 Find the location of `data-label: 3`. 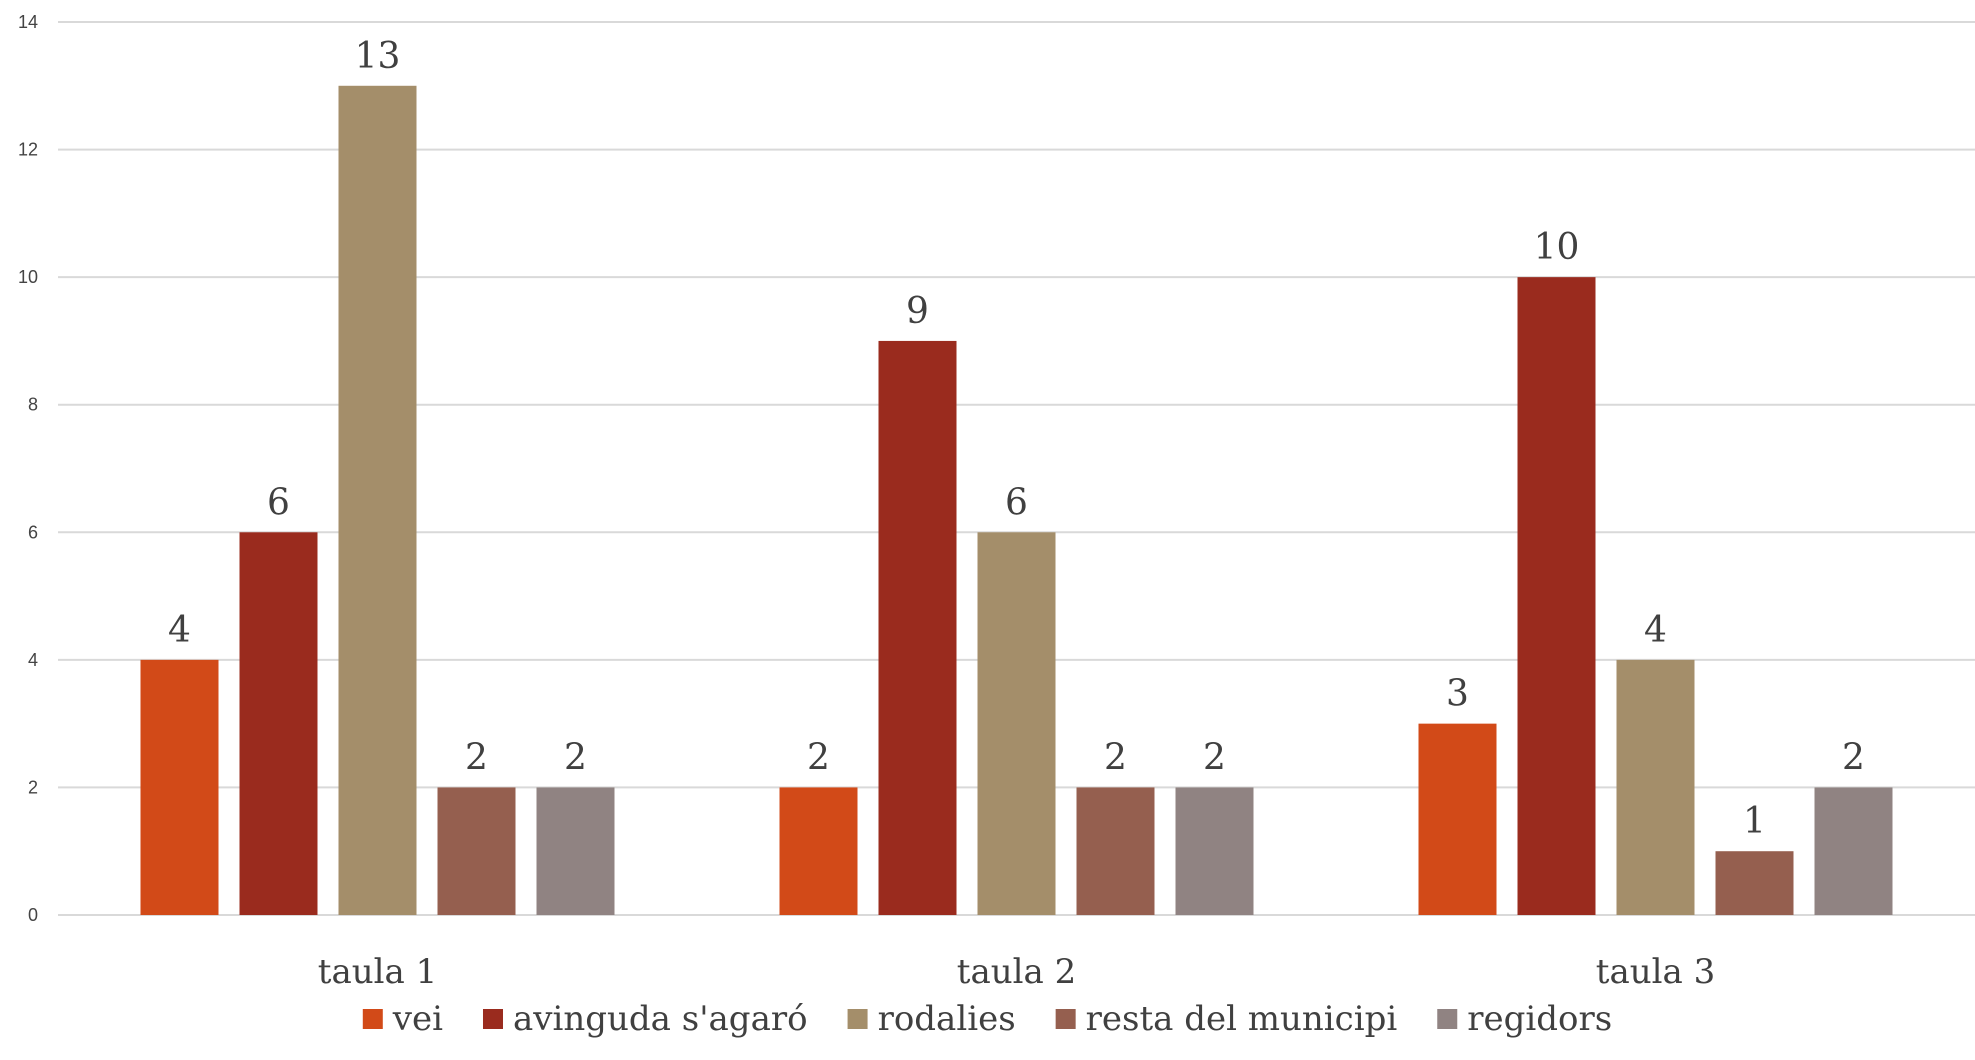

data-label: 3 is located at coordinates (1457, 694).